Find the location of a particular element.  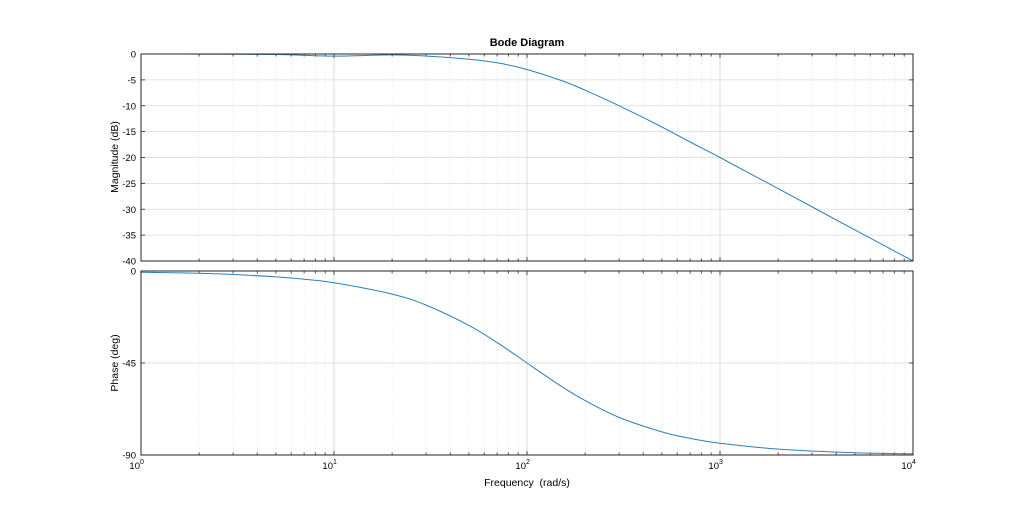

phase-y-label: Phase (deg) is located at coordinates (115, 362).